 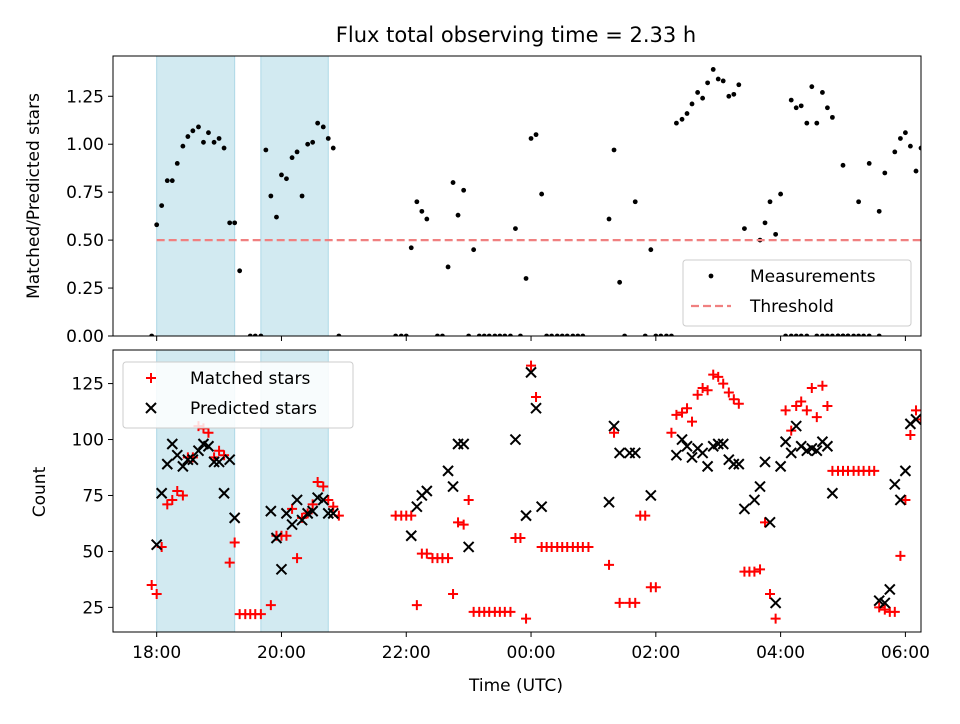 What do you see at coordinates (406, 653) in the screenshot?
I see `x-tick-label: 22:00` at bounding box center [406, 653].